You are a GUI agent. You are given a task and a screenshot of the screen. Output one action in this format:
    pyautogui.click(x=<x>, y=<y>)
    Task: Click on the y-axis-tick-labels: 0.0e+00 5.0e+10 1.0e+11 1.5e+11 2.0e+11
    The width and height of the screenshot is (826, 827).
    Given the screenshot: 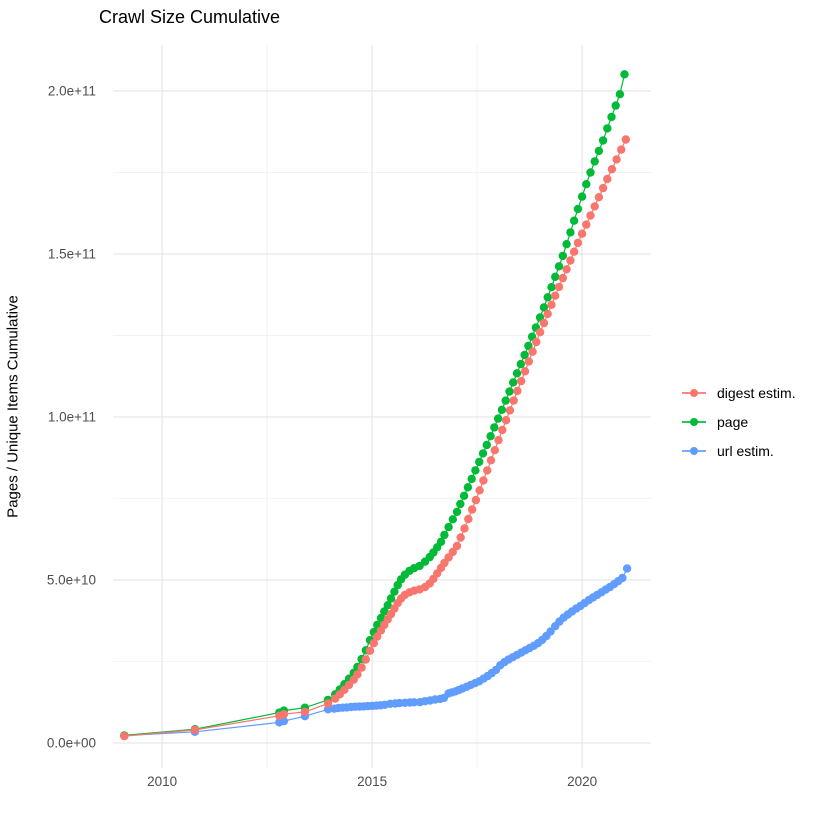 What is the action you would take?
    pyautogui.click(x=71, y=416)
    